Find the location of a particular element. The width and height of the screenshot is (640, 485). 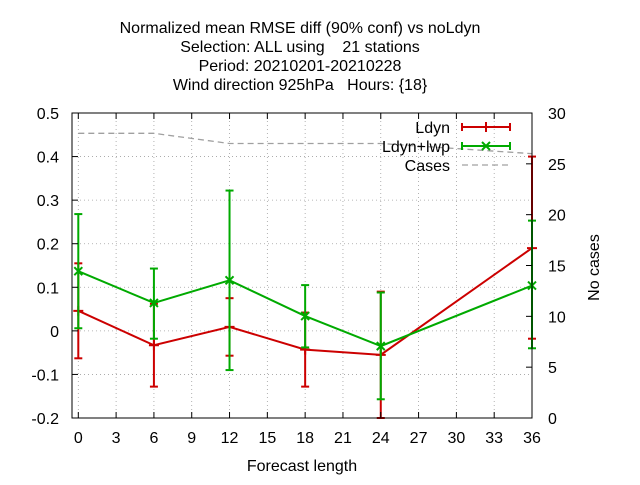

cases-series is located at coordinates (305, 143).